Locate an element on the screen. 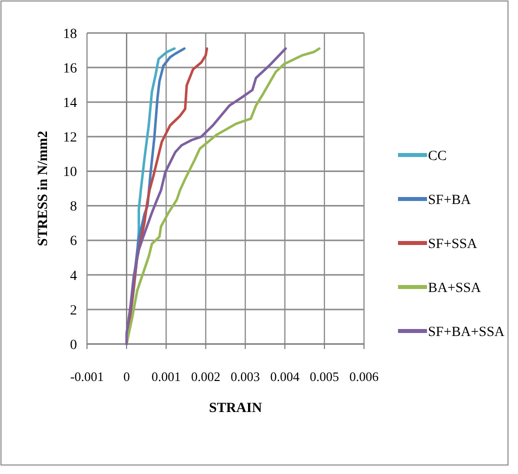 The width and height of the screenshot is (518, 474). y-tick-label: 8 is located at coordinates (73, 207).